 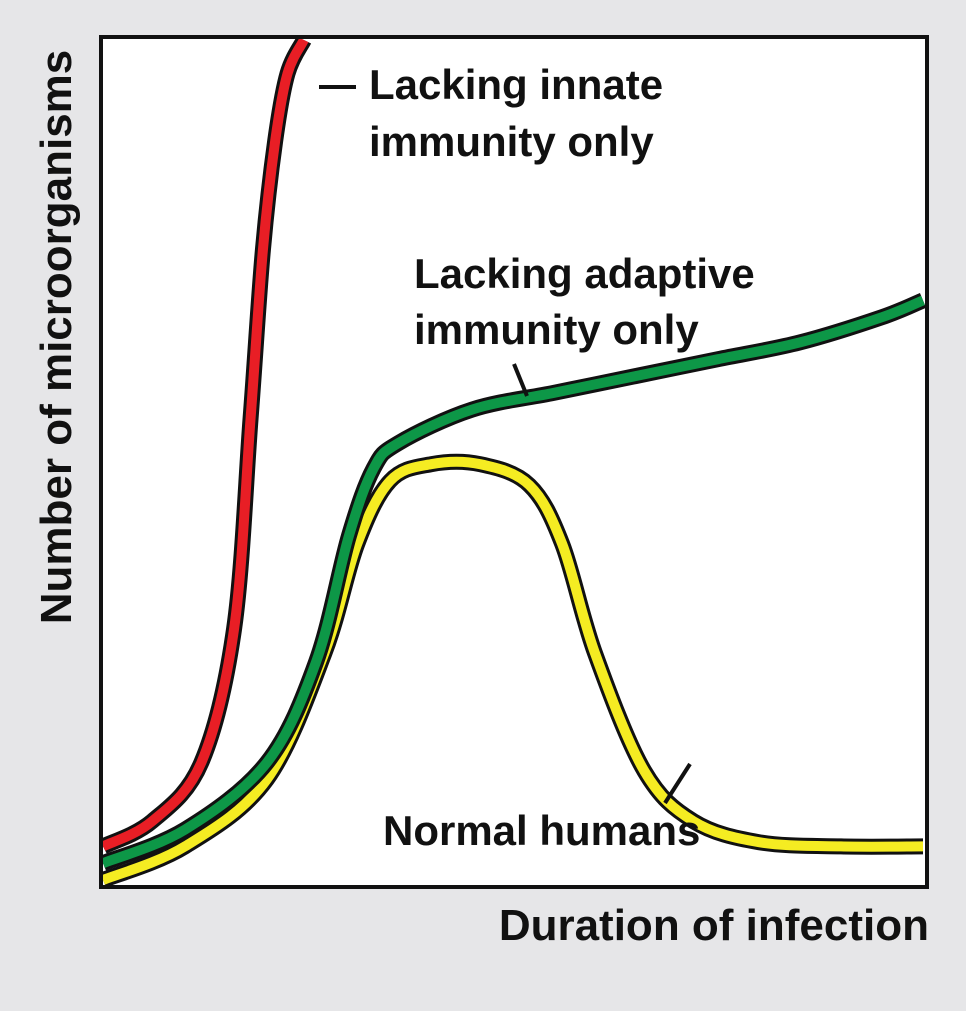 I want to click on leader-adaptive, so click(x=520, y=380).